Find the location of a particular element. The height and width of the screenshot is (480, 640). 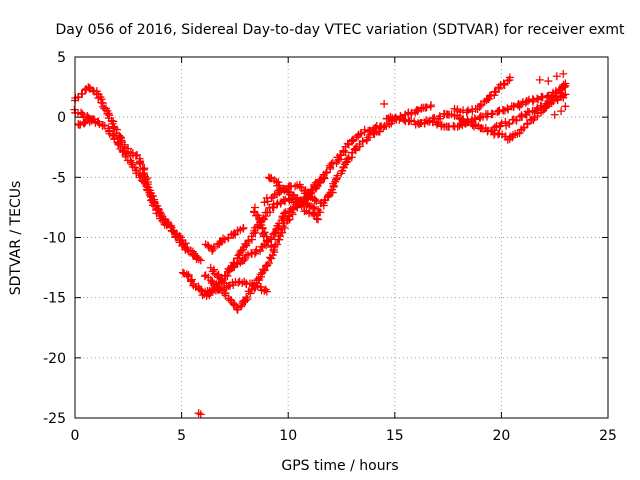

x-tick-label: 15 is located at coordinates (395, 436).